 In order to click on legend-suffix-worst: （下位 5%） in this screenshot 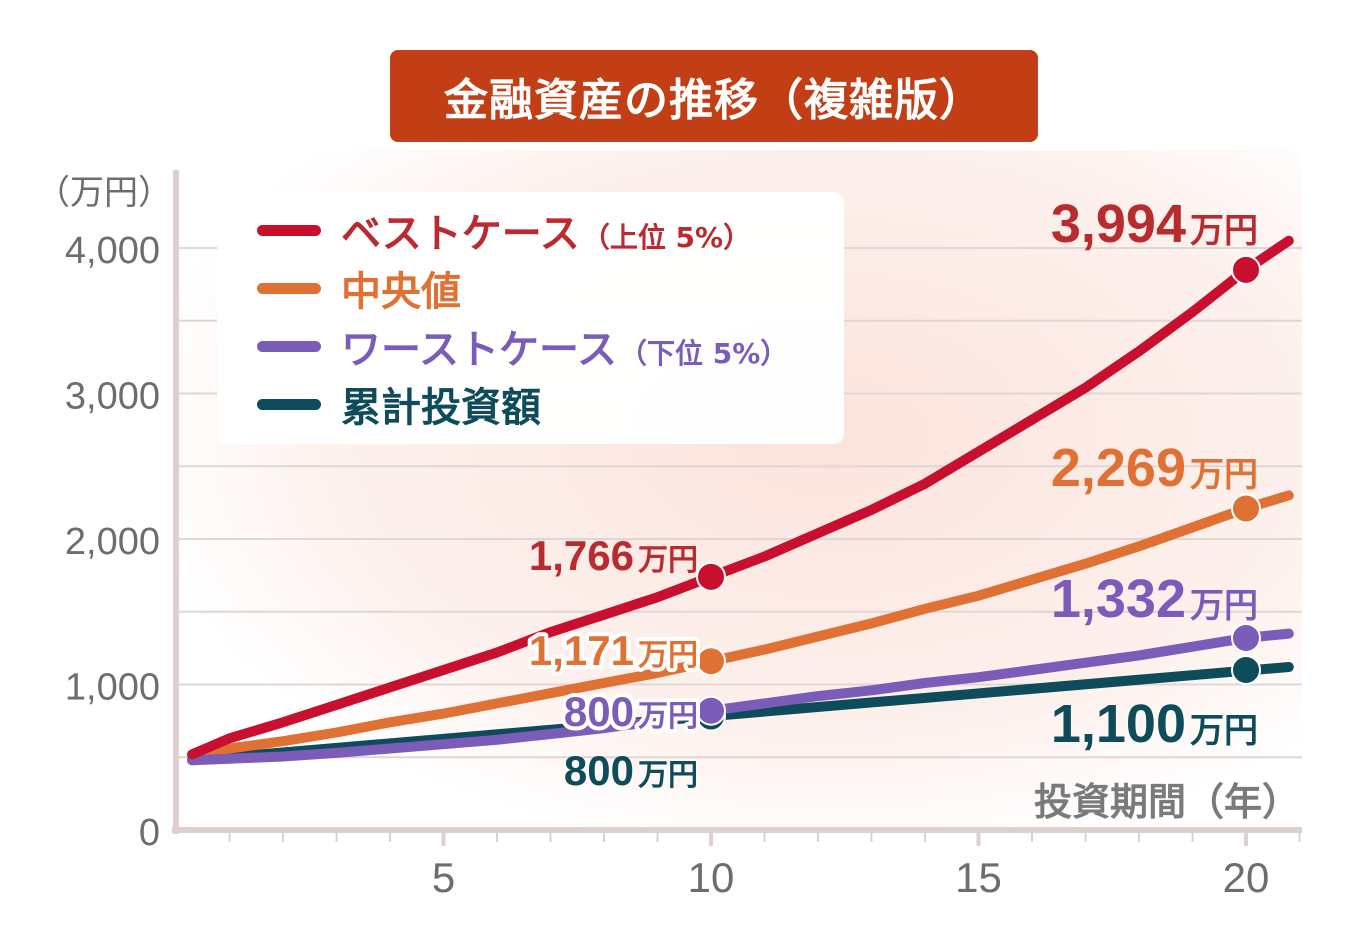, I will do `click(704, 353)`.